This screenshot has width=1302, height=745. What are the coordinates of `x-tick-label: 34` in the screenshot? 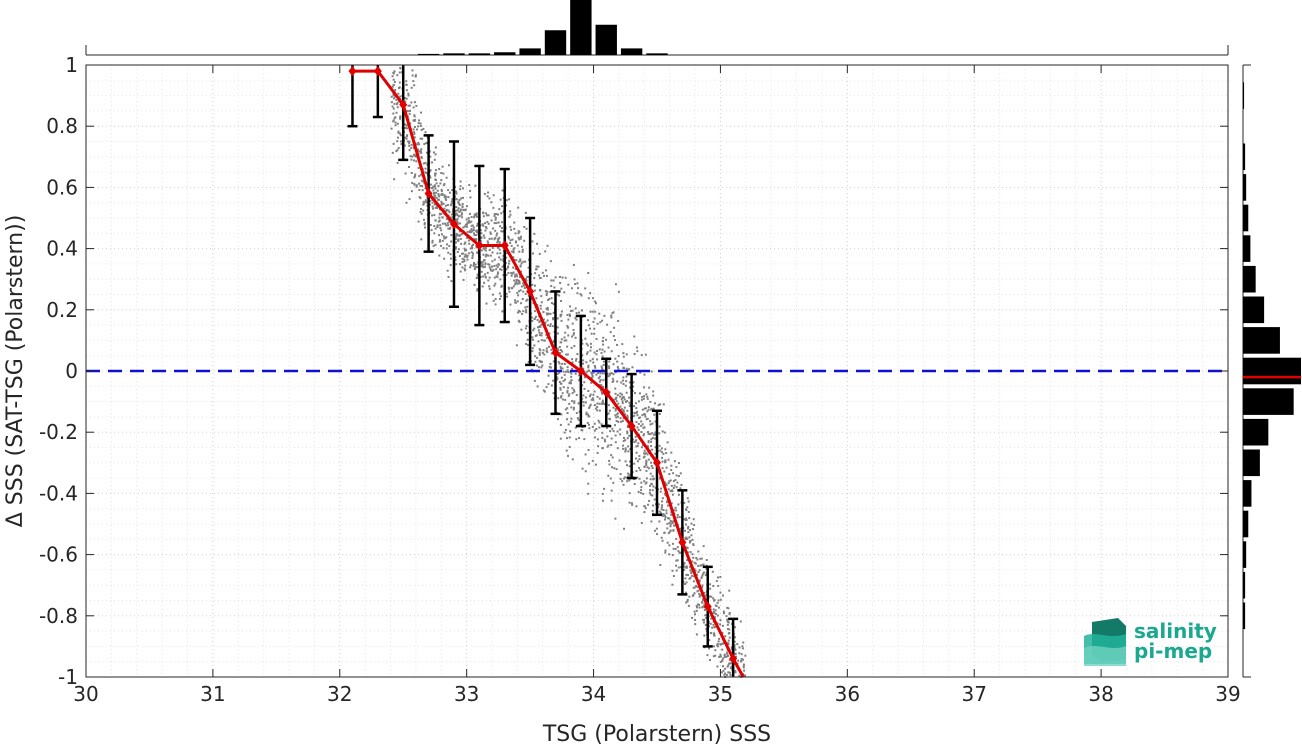 It's located at (593, 694).